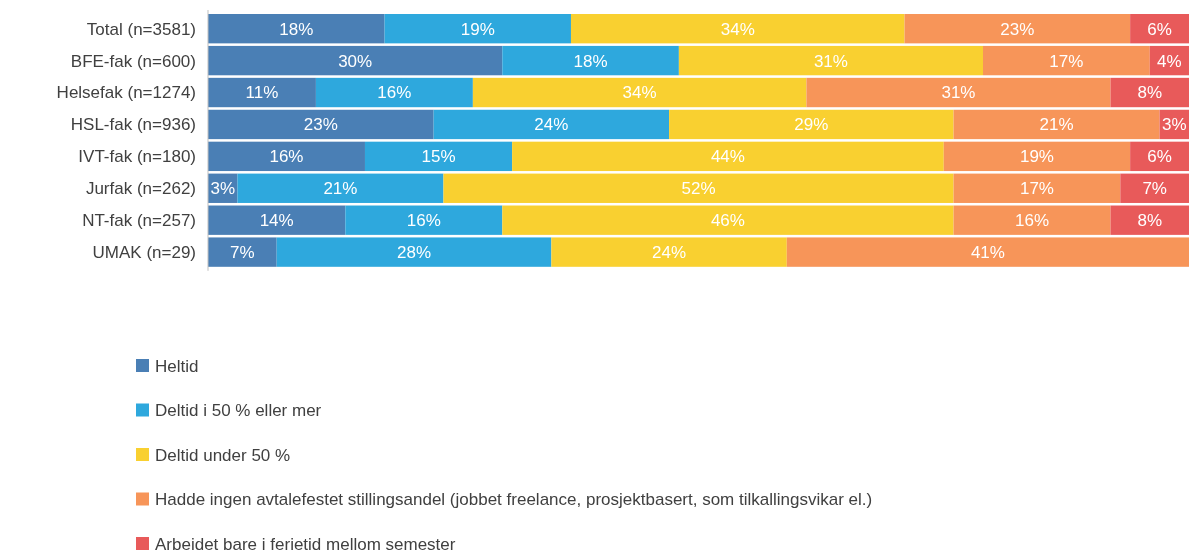 The image size is (1195, 555). I want to click on data-label: 52%, so click(698, 189).